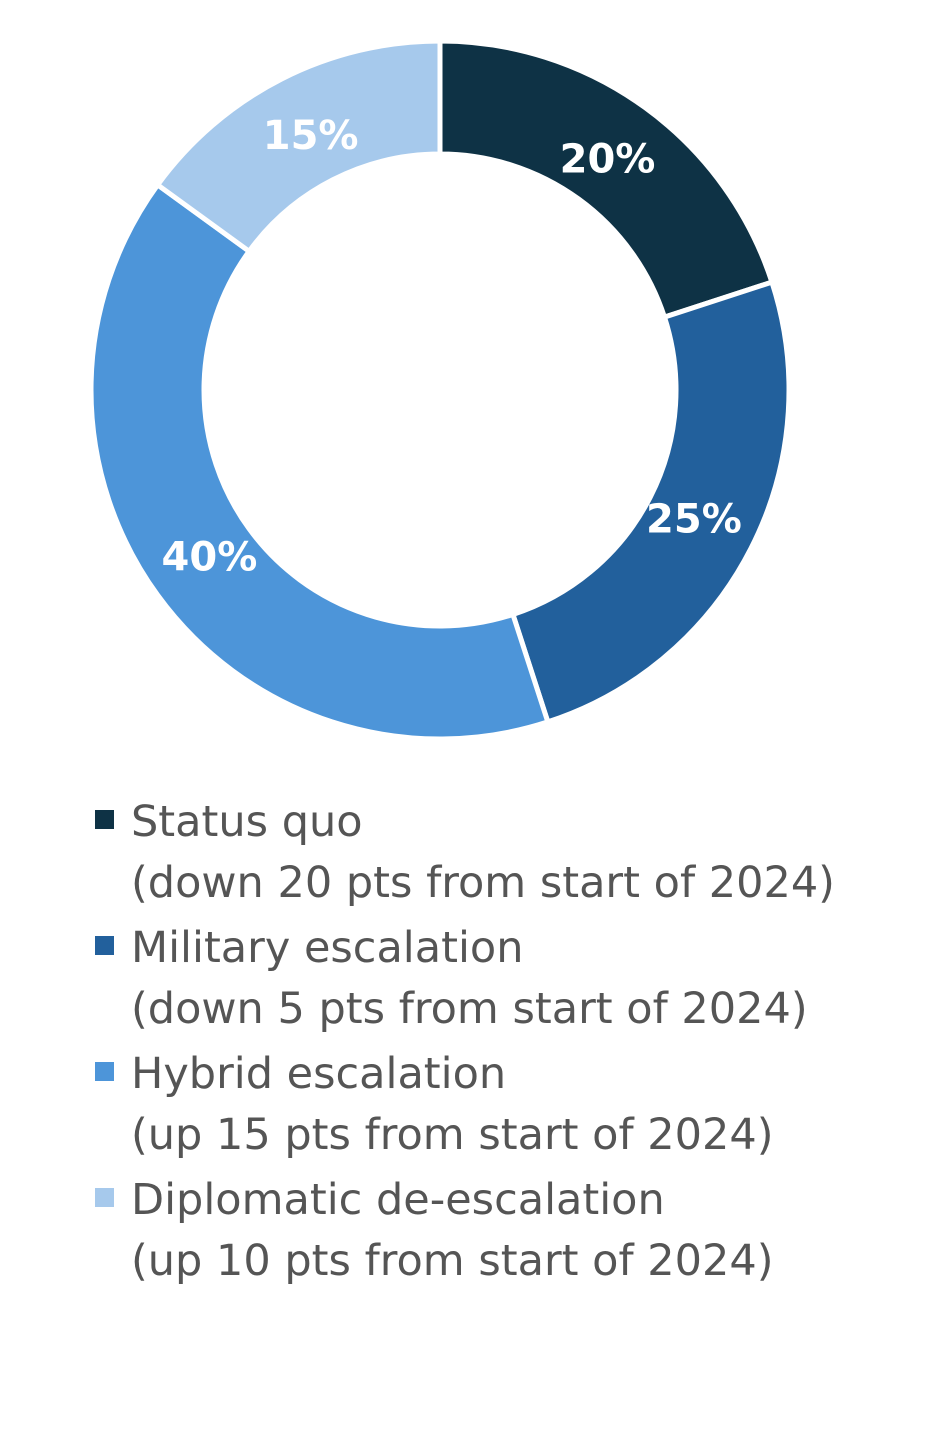 This screenshot has width=925, height=1432. What do you see at coordinates (452, 1261) in the screenshot?
I see `legend-note-diplomatic-de-escalation: (up 10 pts from start of 2024)` at bounding box center [452, 1261].